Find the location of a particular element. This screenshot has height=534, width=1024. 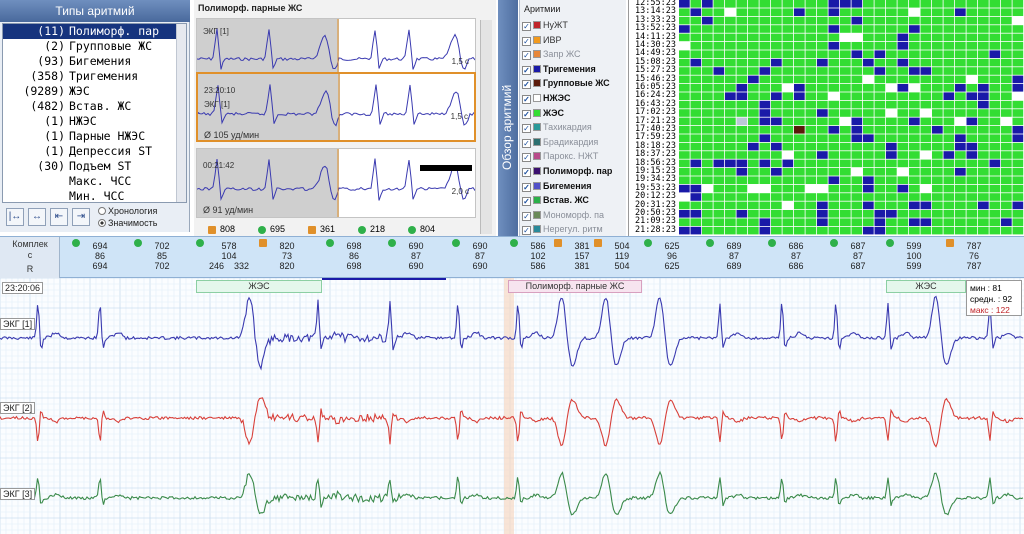

legend-item: ✓ Брадикардия is located at coordinates (574, 142).